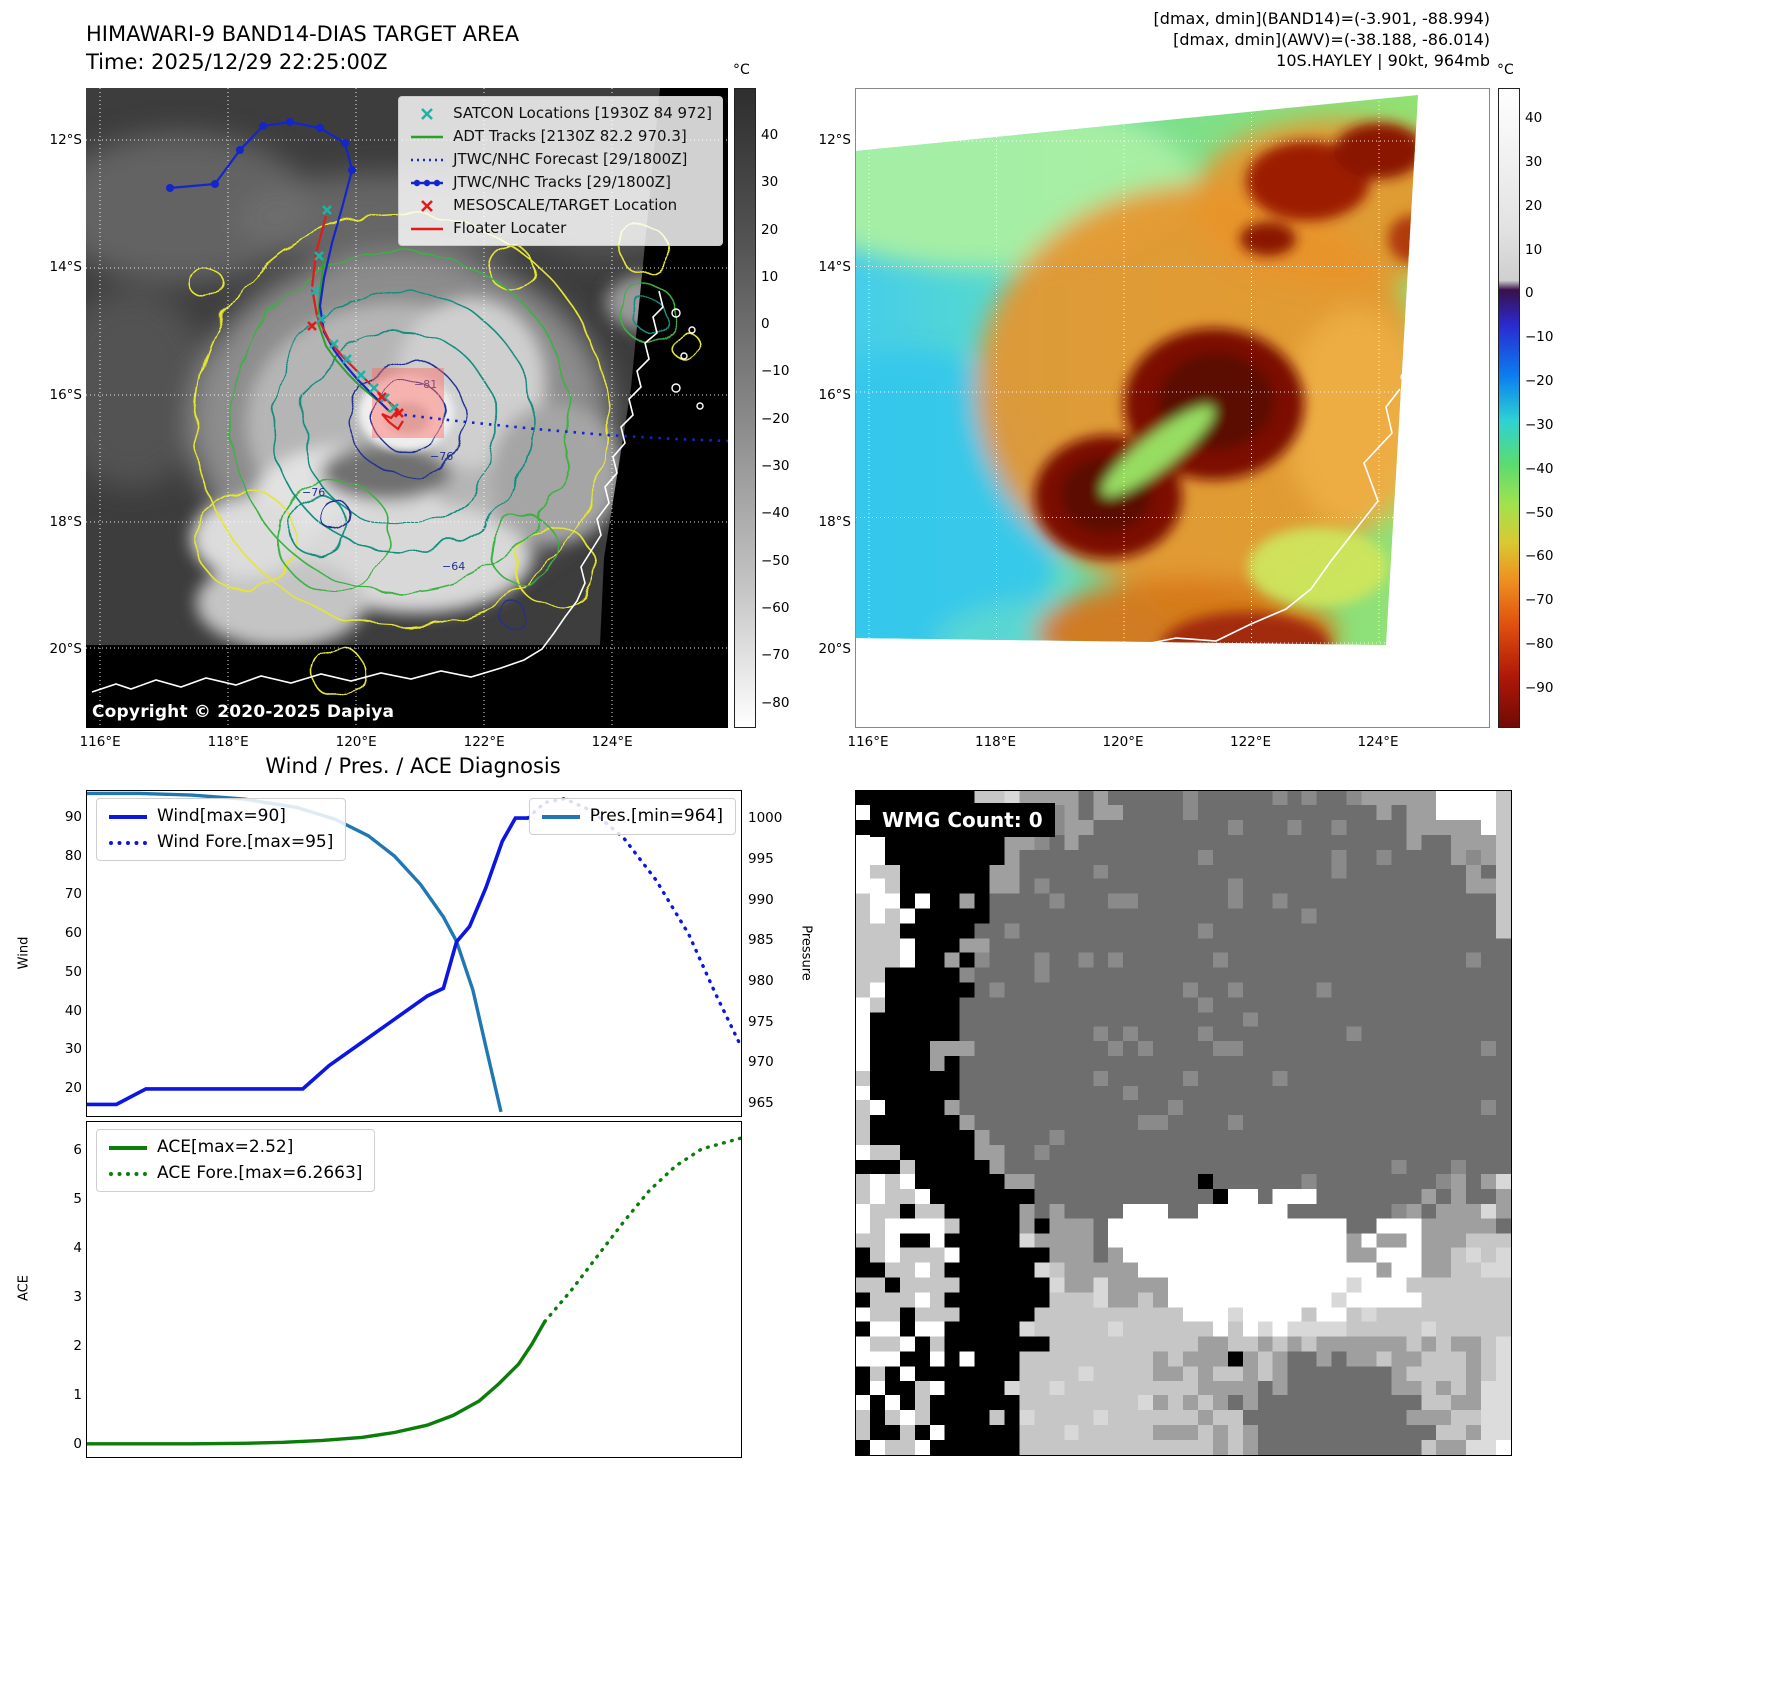  Describe the element at coordinates (60, 952) in the screenshot. I see `wind-axis-ticks: 90 80 70 60 50 40 30 20` at that location.